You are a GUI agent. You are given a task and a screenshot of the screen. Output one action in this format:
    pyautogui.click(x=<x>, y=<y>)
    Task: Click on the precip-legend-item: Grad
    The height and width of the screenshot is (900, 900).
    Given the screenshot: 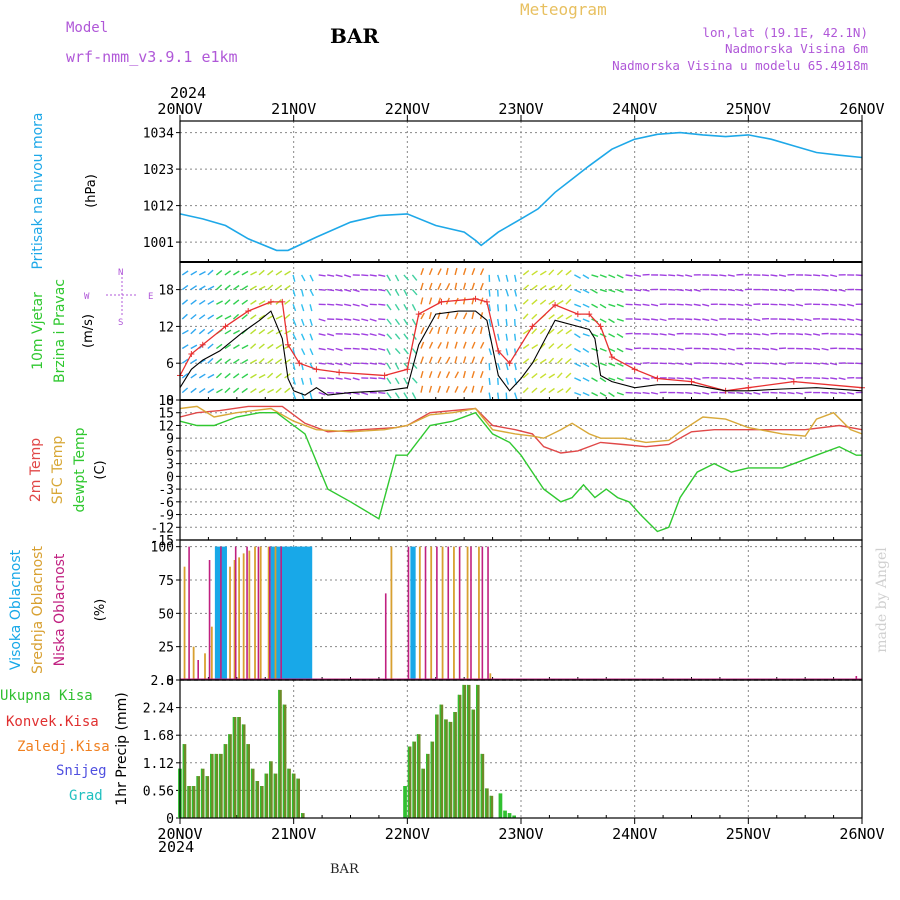 What is the action you would take?
    pyautogui.click(x=86, y=796)
    